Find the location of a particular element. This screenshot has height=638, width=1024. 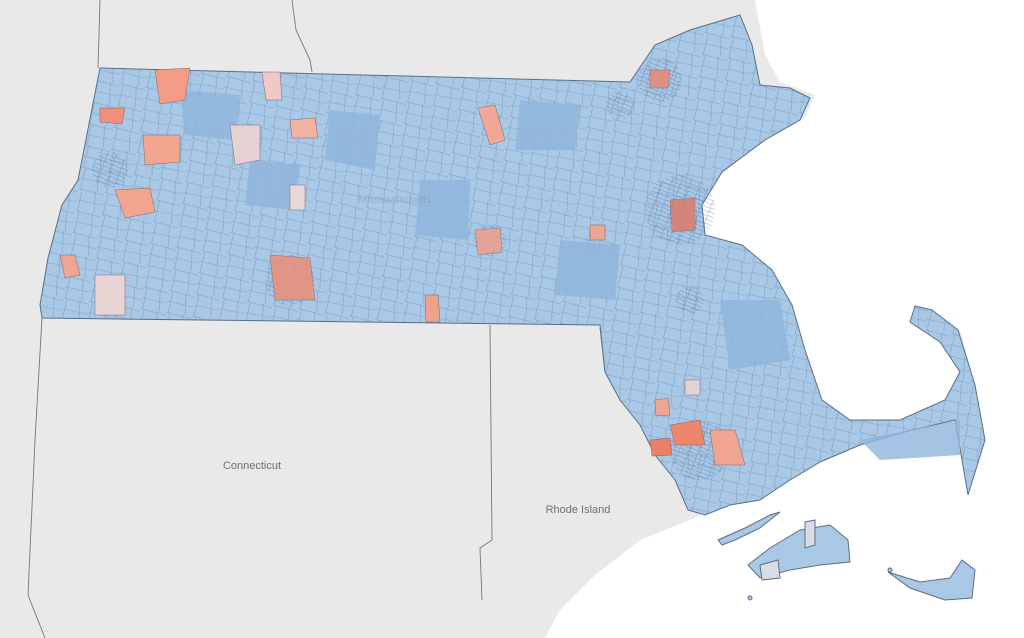

islands is located at coordinates (846, 556).